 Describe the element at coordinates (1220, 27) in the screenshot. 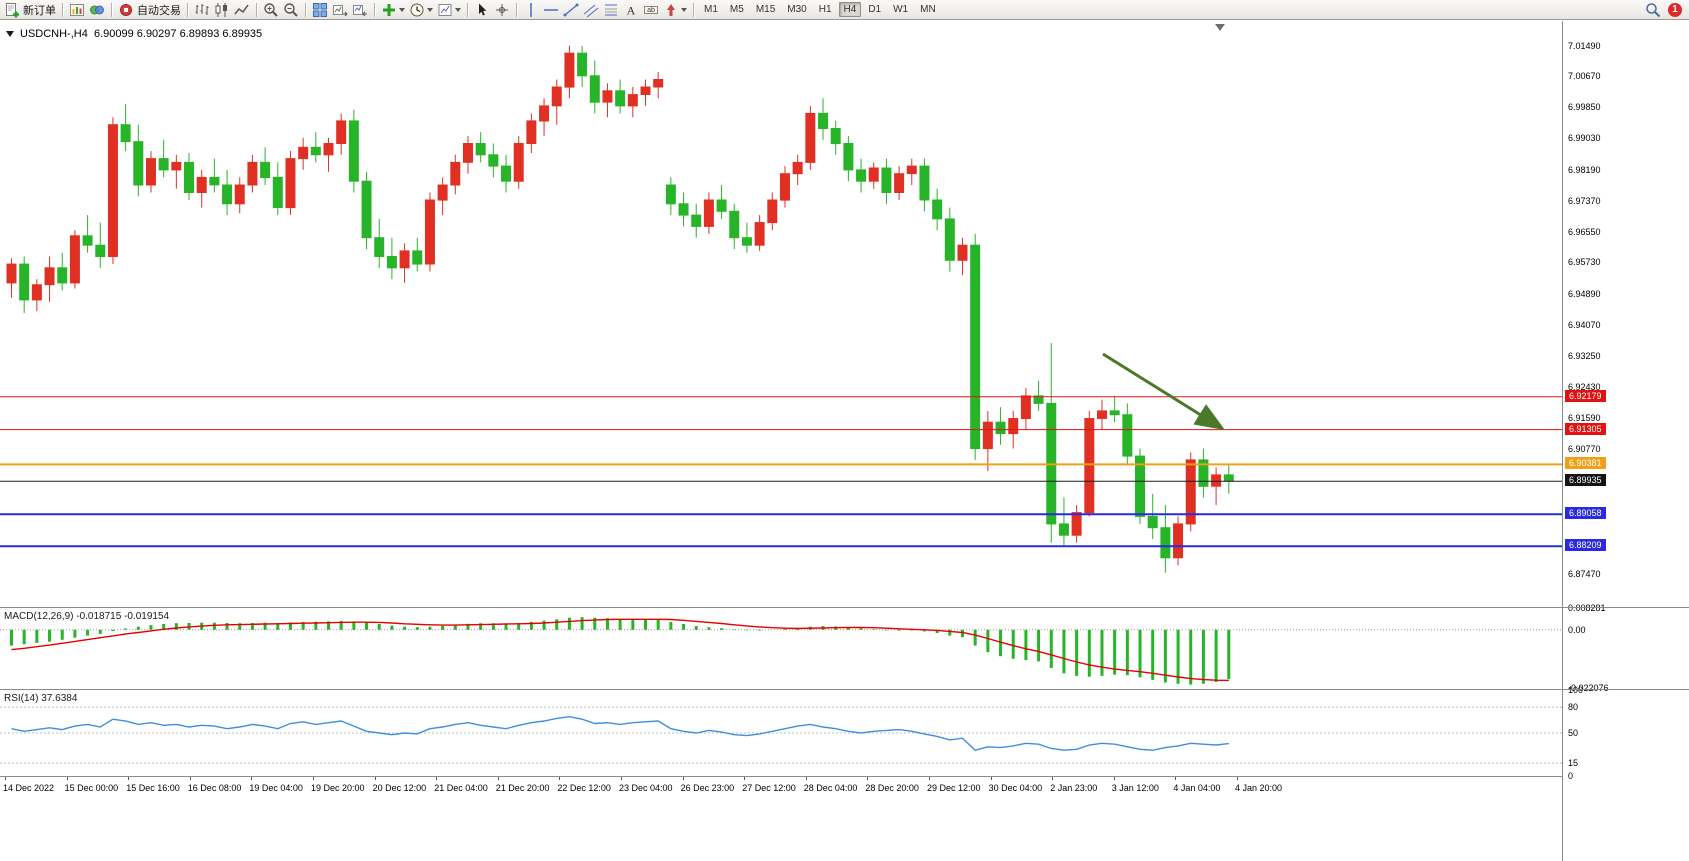

I see `chart-shift-marker` at that location.